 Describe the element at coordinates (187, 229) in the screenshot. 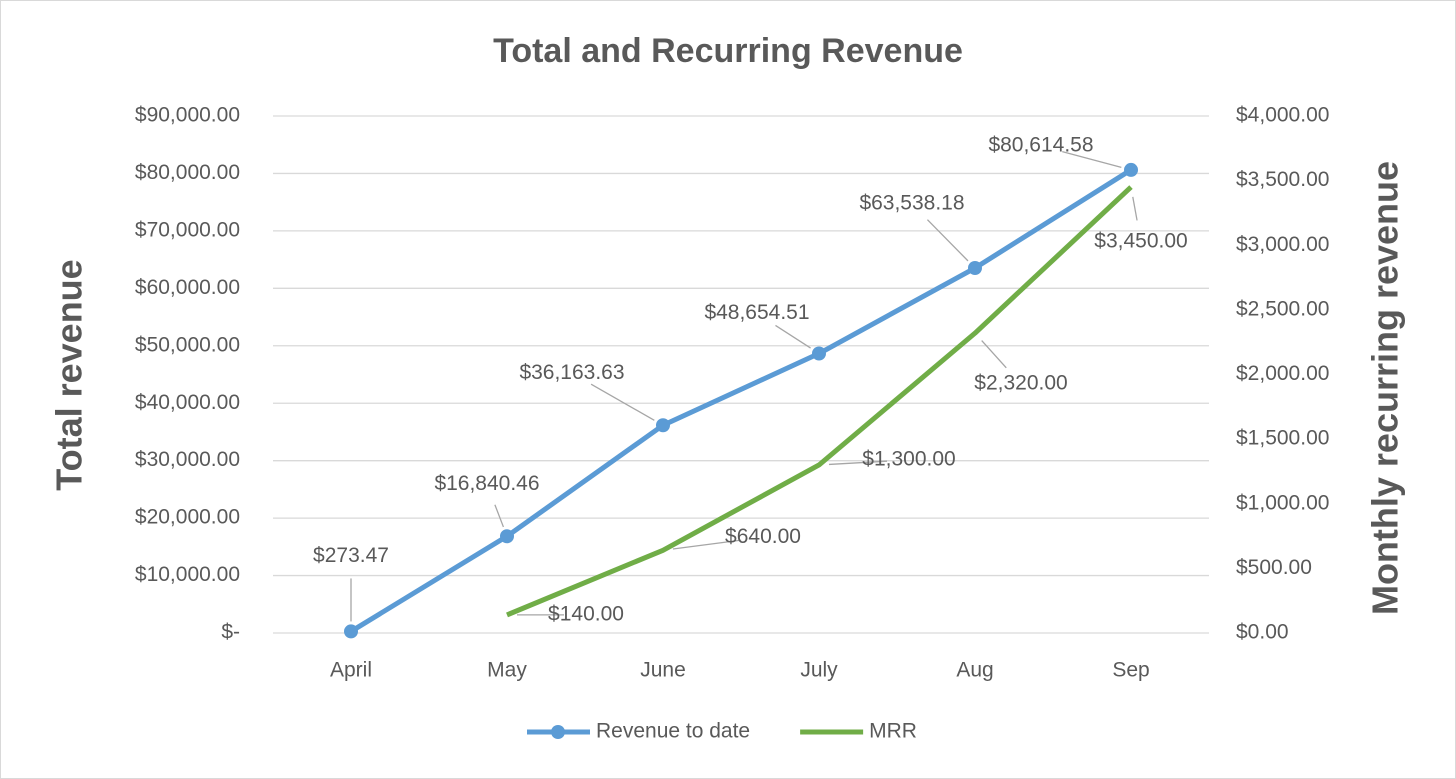

I see `y-tick-label: $70,000.00` at that location.